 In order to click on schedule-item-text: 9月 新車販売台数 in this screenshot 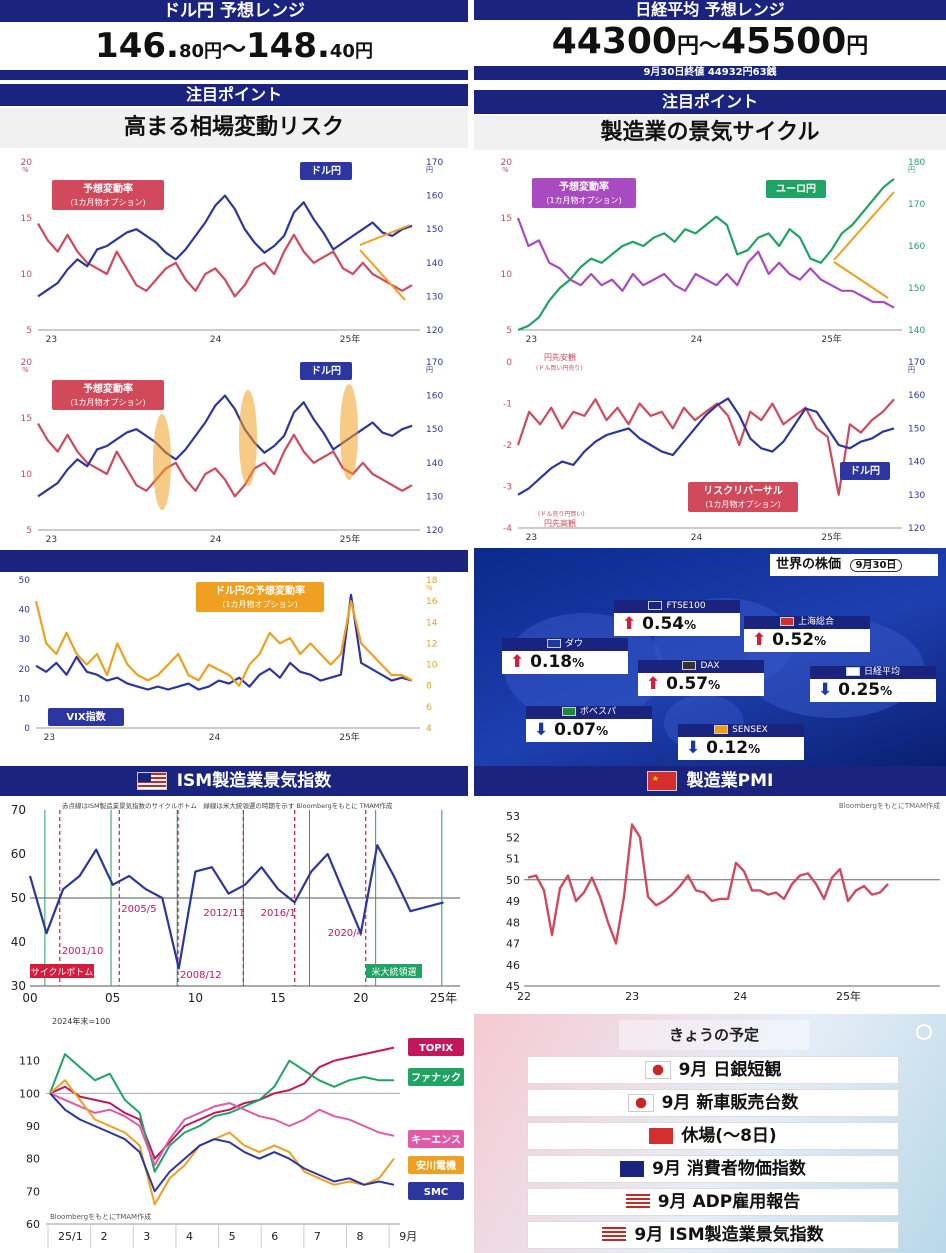, I will do `click(730, 1103)`.